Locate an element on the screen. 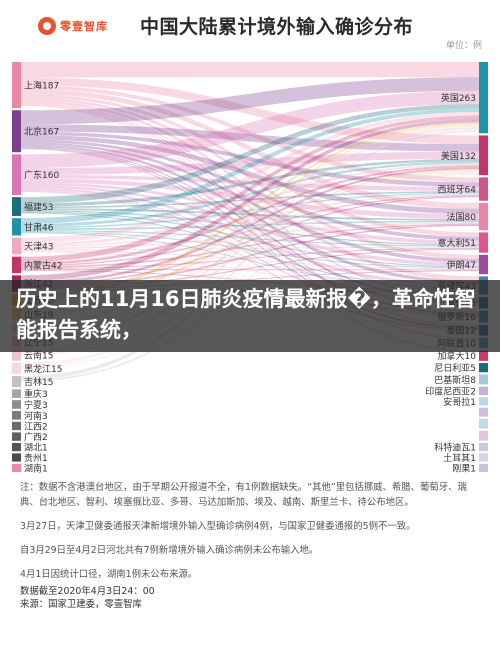  data-date: 数据截至2020年4月3日24：00 is located at coordinates (87, 591).